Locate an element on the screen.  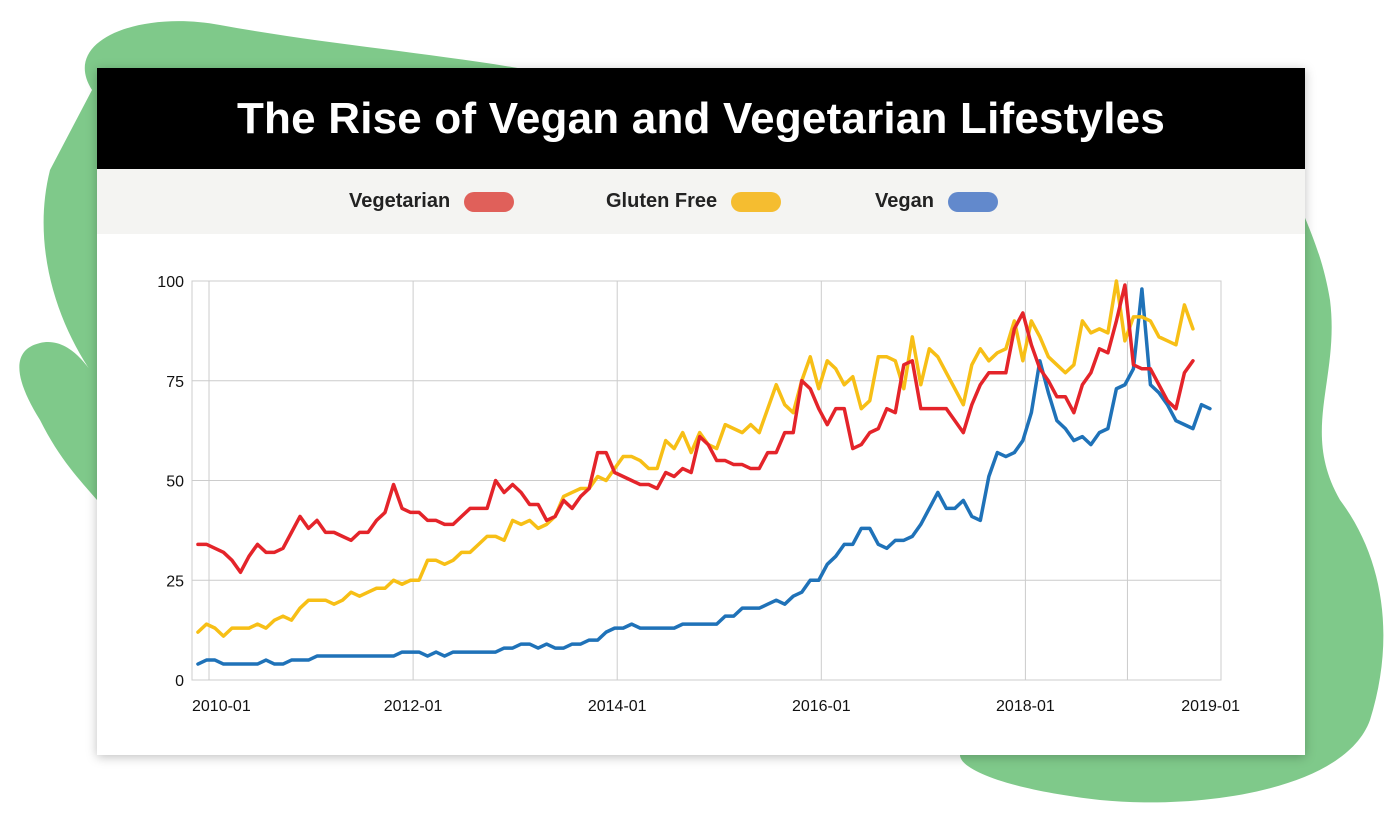
y-tick-label: 50 is located at coordinates (175, 482).